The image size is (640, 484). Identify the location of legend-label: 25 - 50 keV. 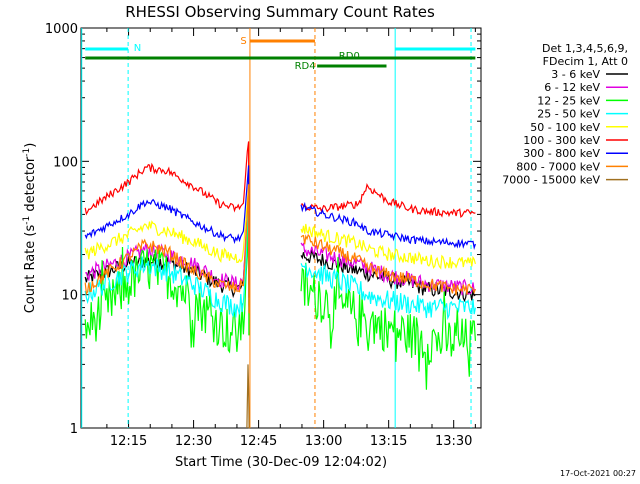
(568, 114).